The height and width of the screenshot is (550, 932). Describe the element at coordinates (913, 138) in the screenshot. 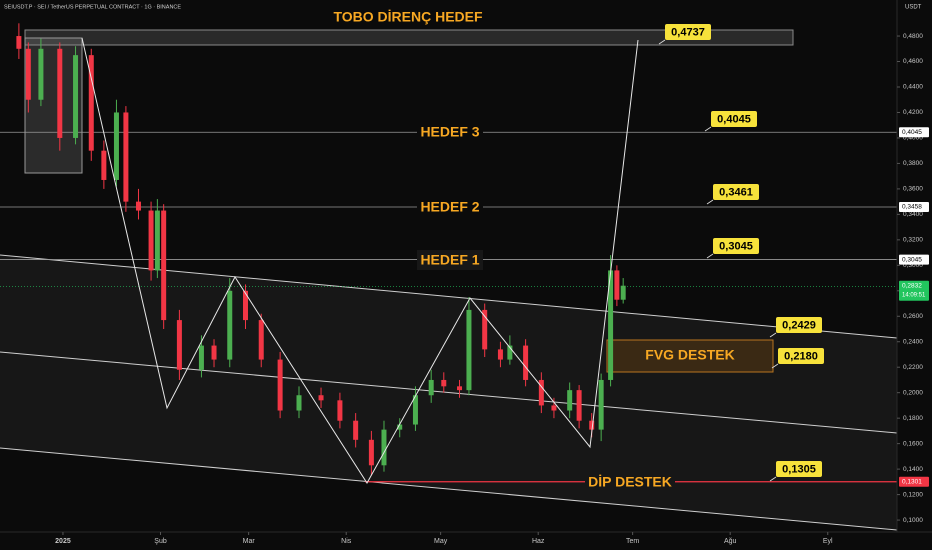

I see `y-tick-label: 0,4000` at that location.